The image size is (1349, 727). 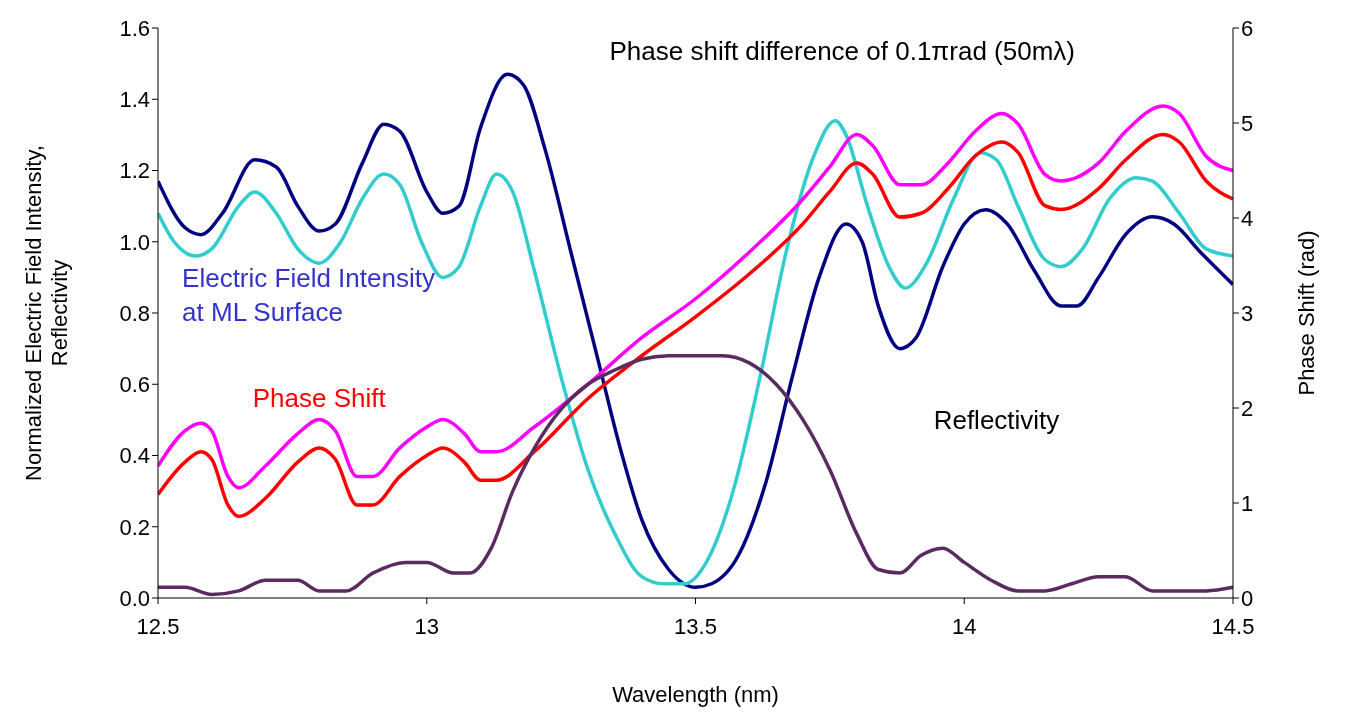 I want to click on x-tick-label: 12.5, so click(x=158, y=626).